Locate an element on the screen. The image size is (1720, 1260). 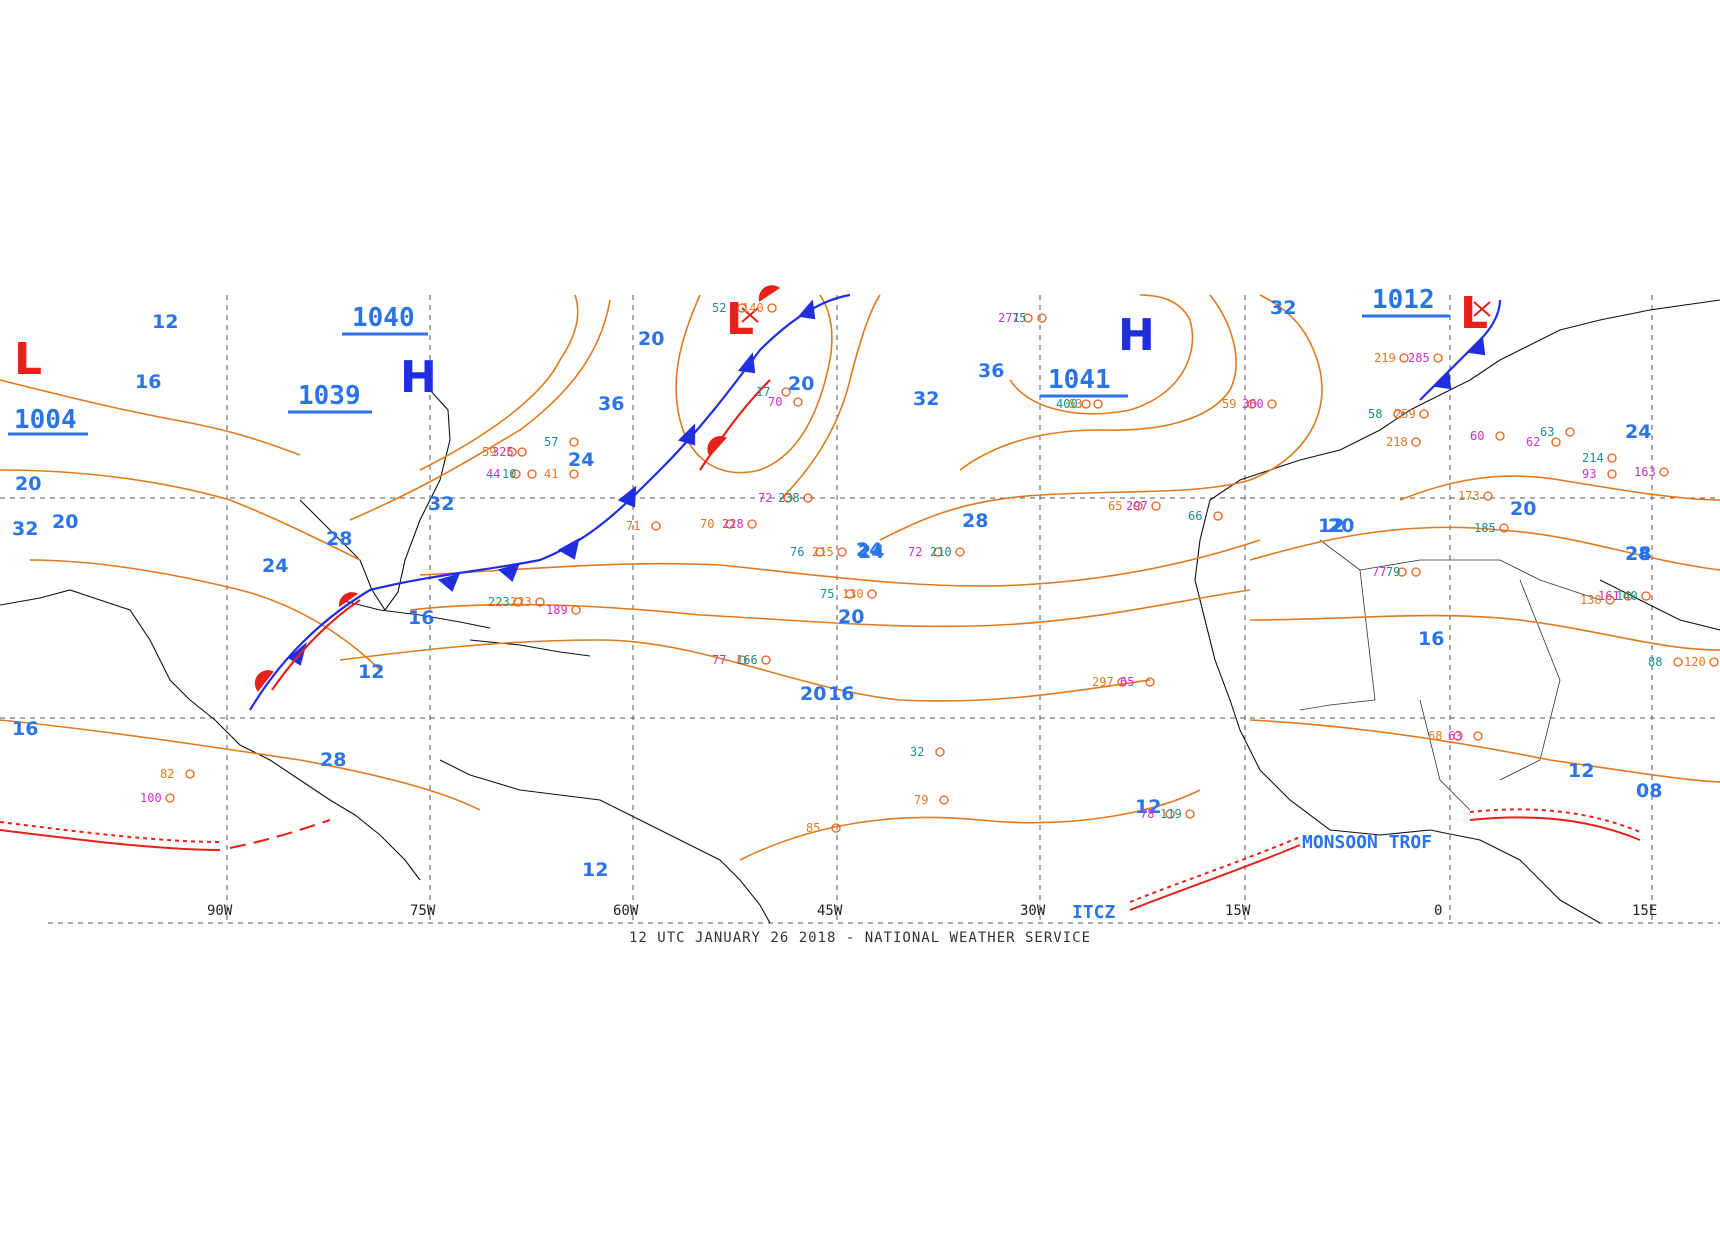
pressure-value: 1004 is located at coordinates (45, 420).